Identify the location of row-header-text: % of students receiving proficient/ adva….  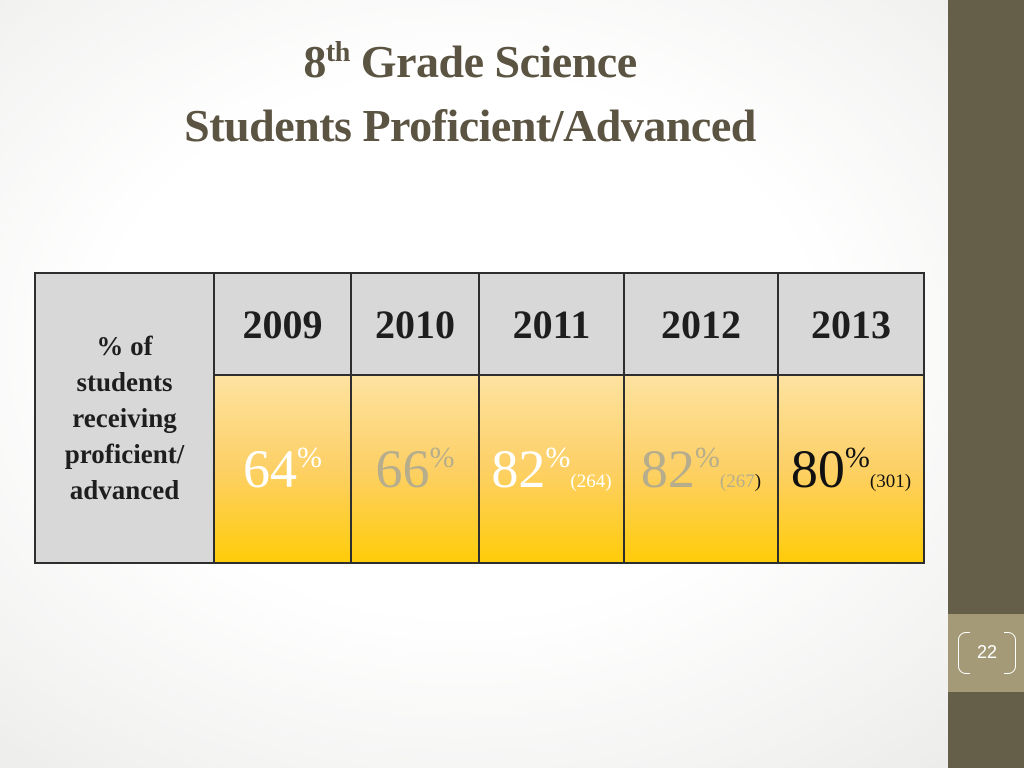
(124, 418).